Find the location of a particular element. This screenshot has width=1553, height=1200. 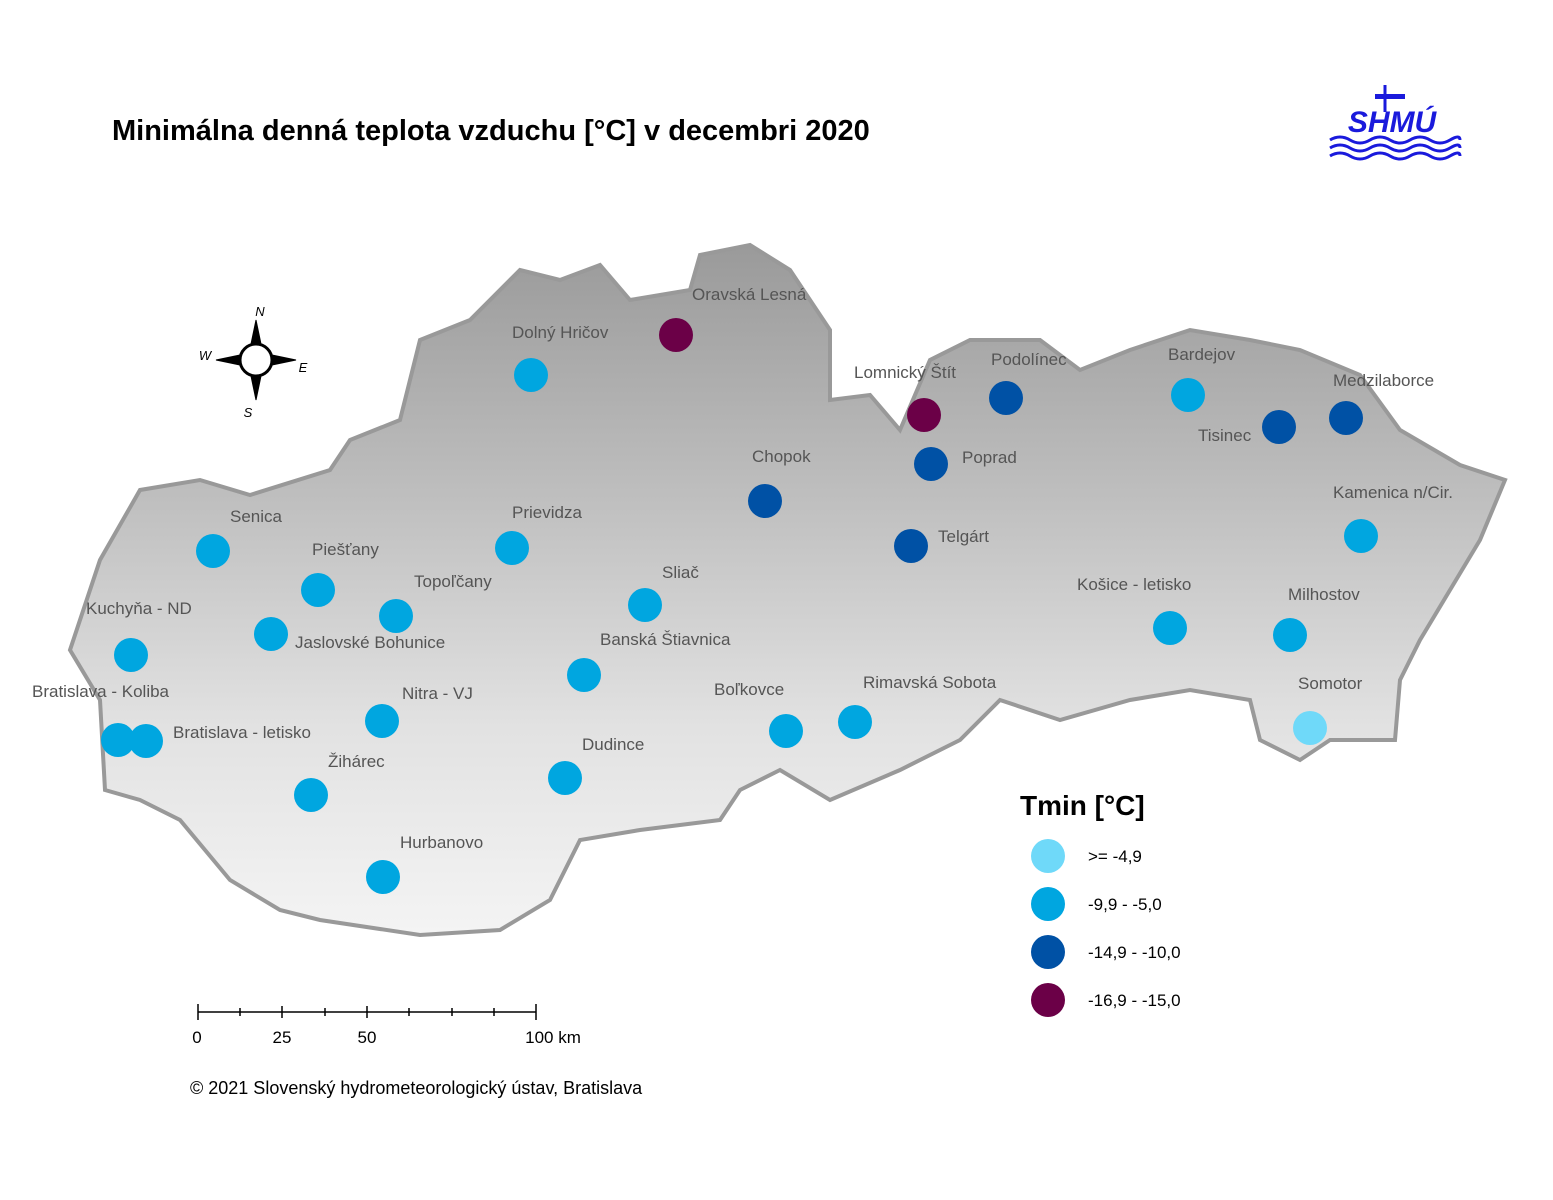

scale-label: 100 km is located at coordinates (553, 1037).